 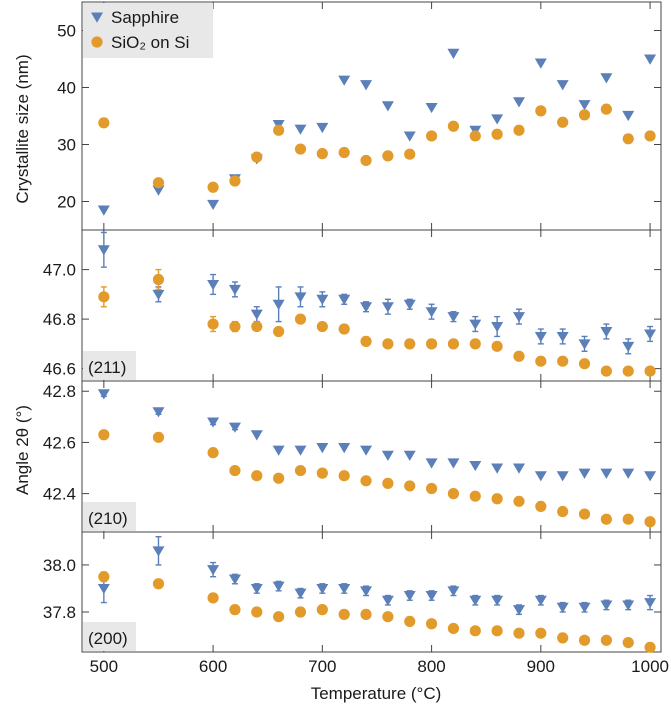 I want to click on legend-marker-sapphire, so click(x=97, y=17).